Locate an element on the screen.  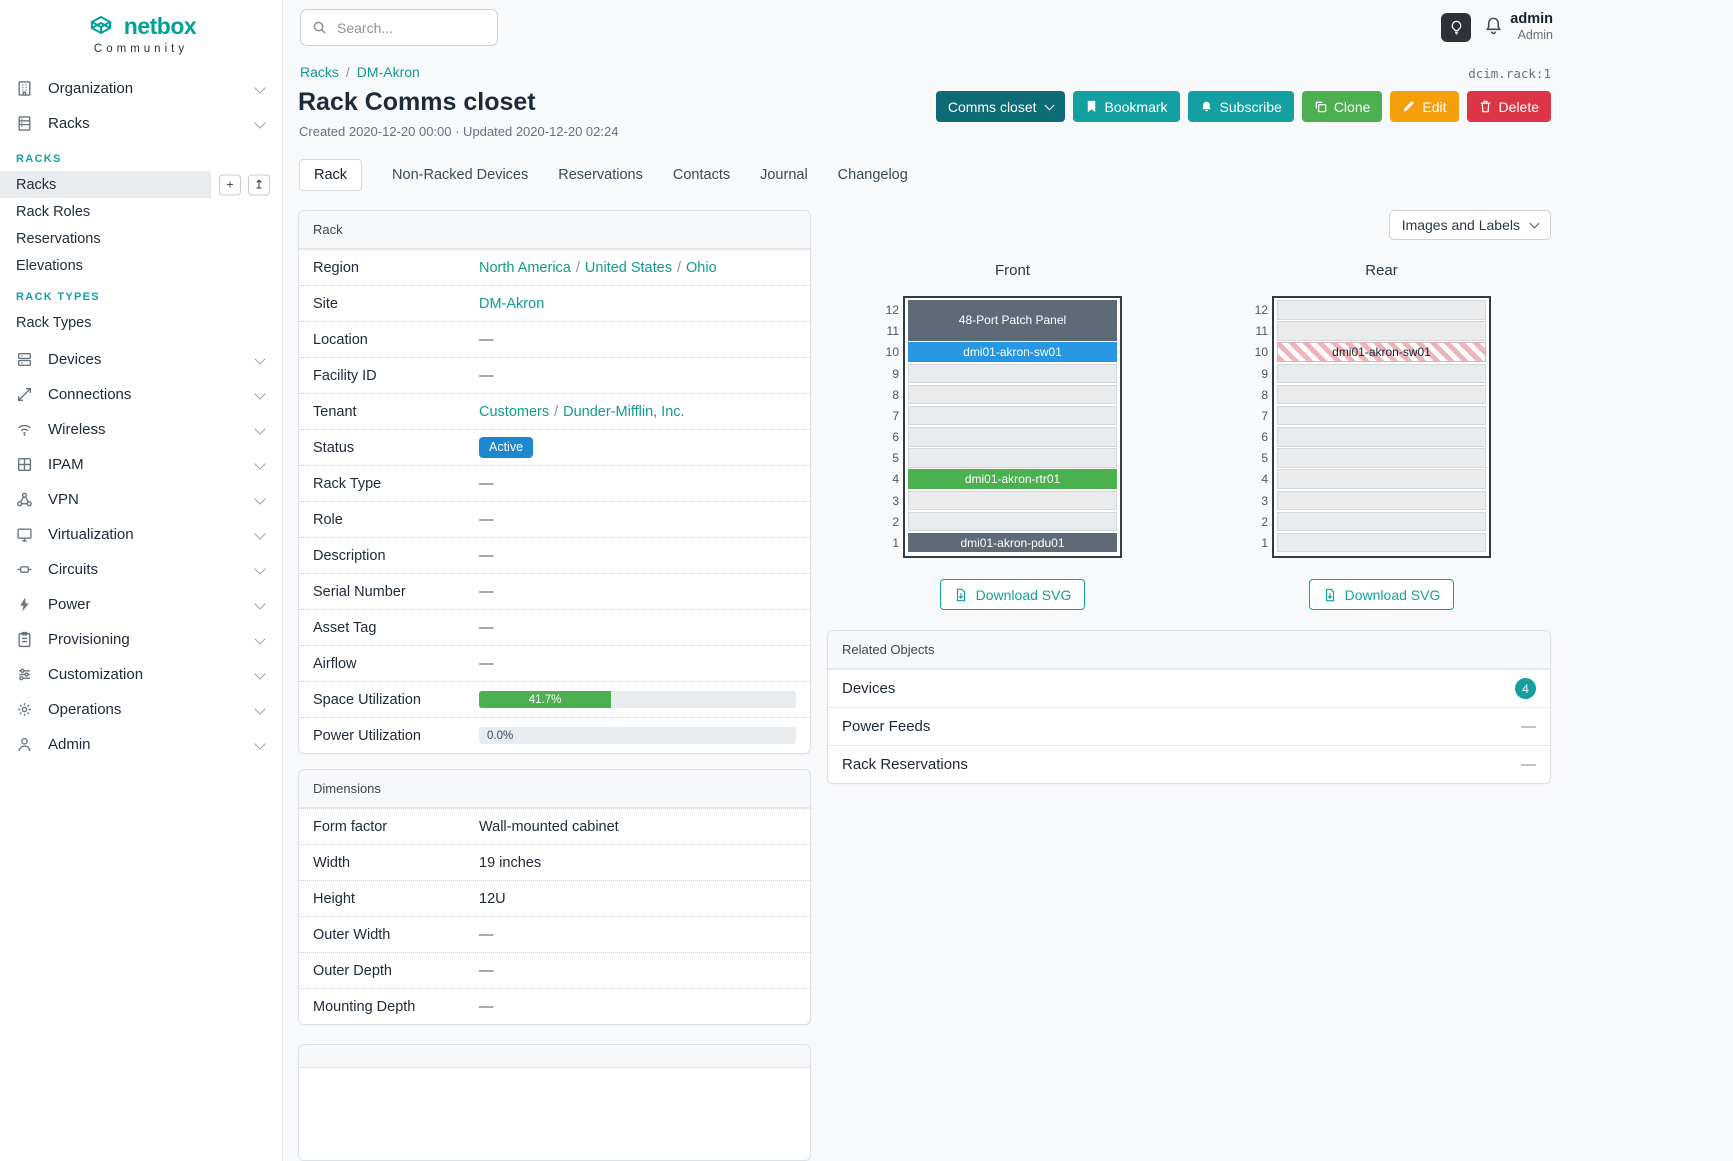
front-download-row: Download SVG is located at coordinates (1012, 594).